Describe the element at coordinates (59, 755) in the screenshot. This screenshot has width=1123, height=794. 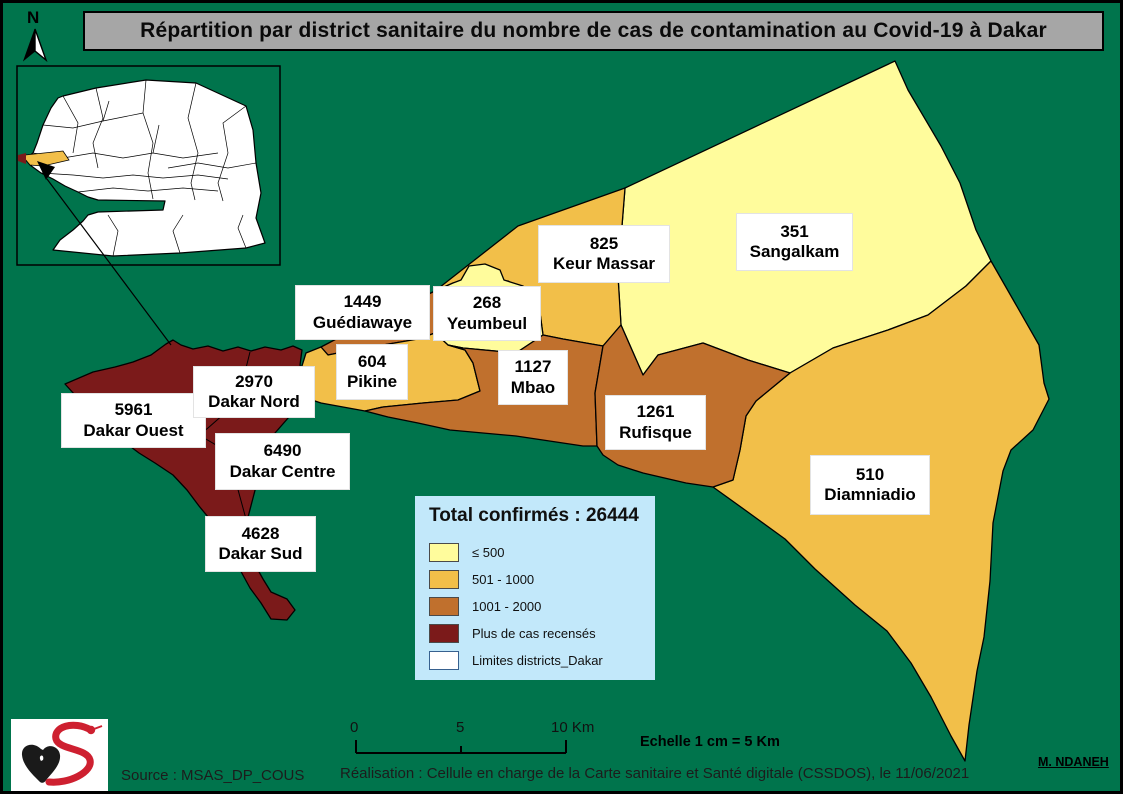
I see `msas-logo` at that location.